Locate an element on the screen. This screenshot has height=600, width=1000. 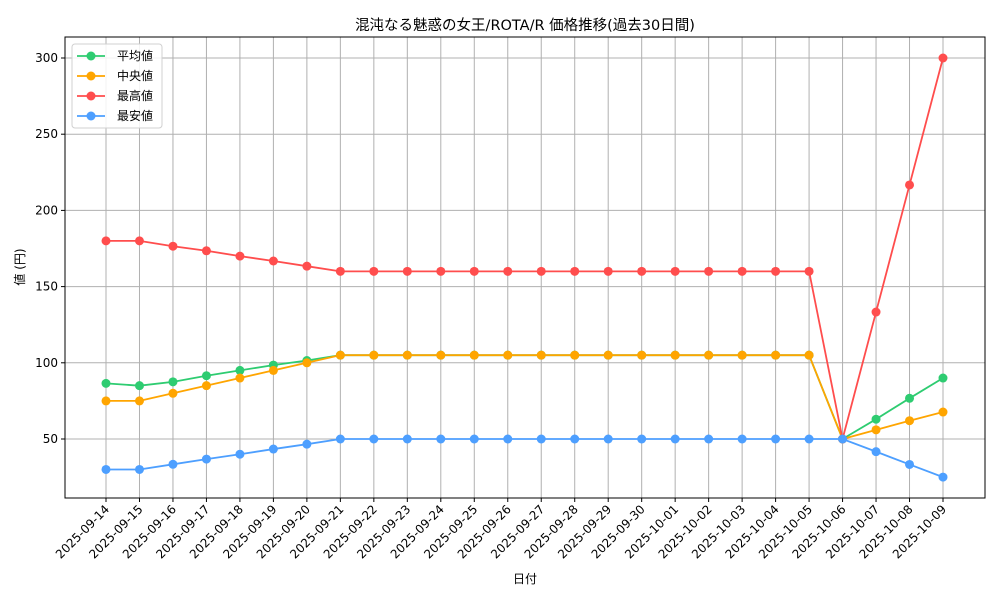
chart-title: 混沌なる魅惑の女王/ROTA/R 価格推移(過去30日間) is located at coordinates (525, 25).